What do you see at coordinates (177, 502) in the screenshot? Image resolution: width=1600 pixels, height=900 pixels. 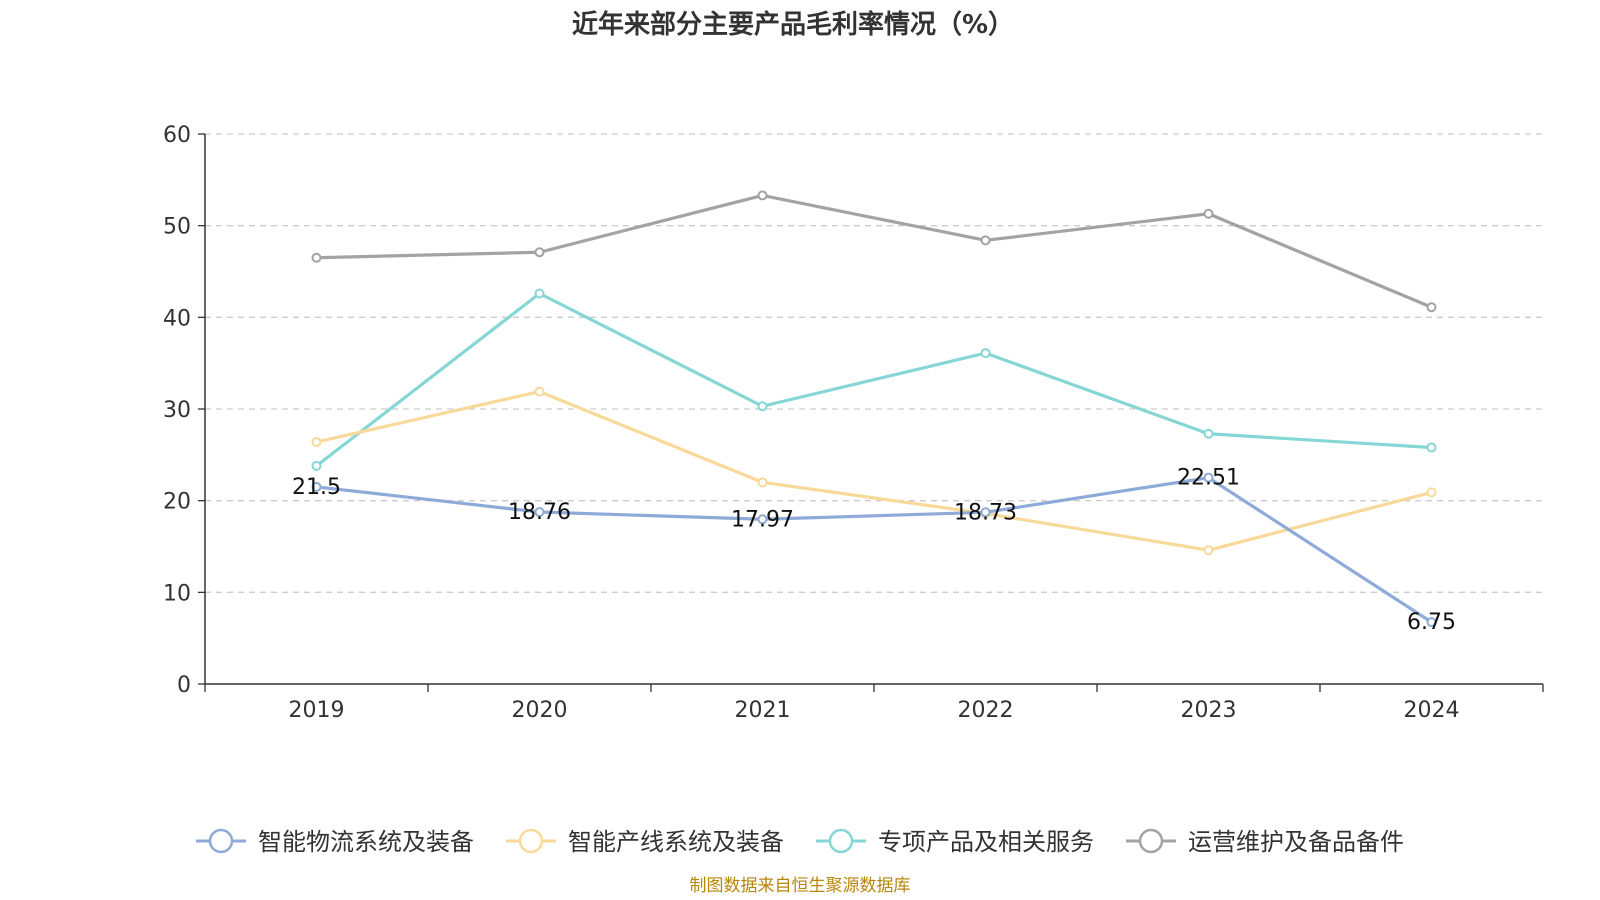 I see `y-tick-label: 20` at bounding box center [177, 502].